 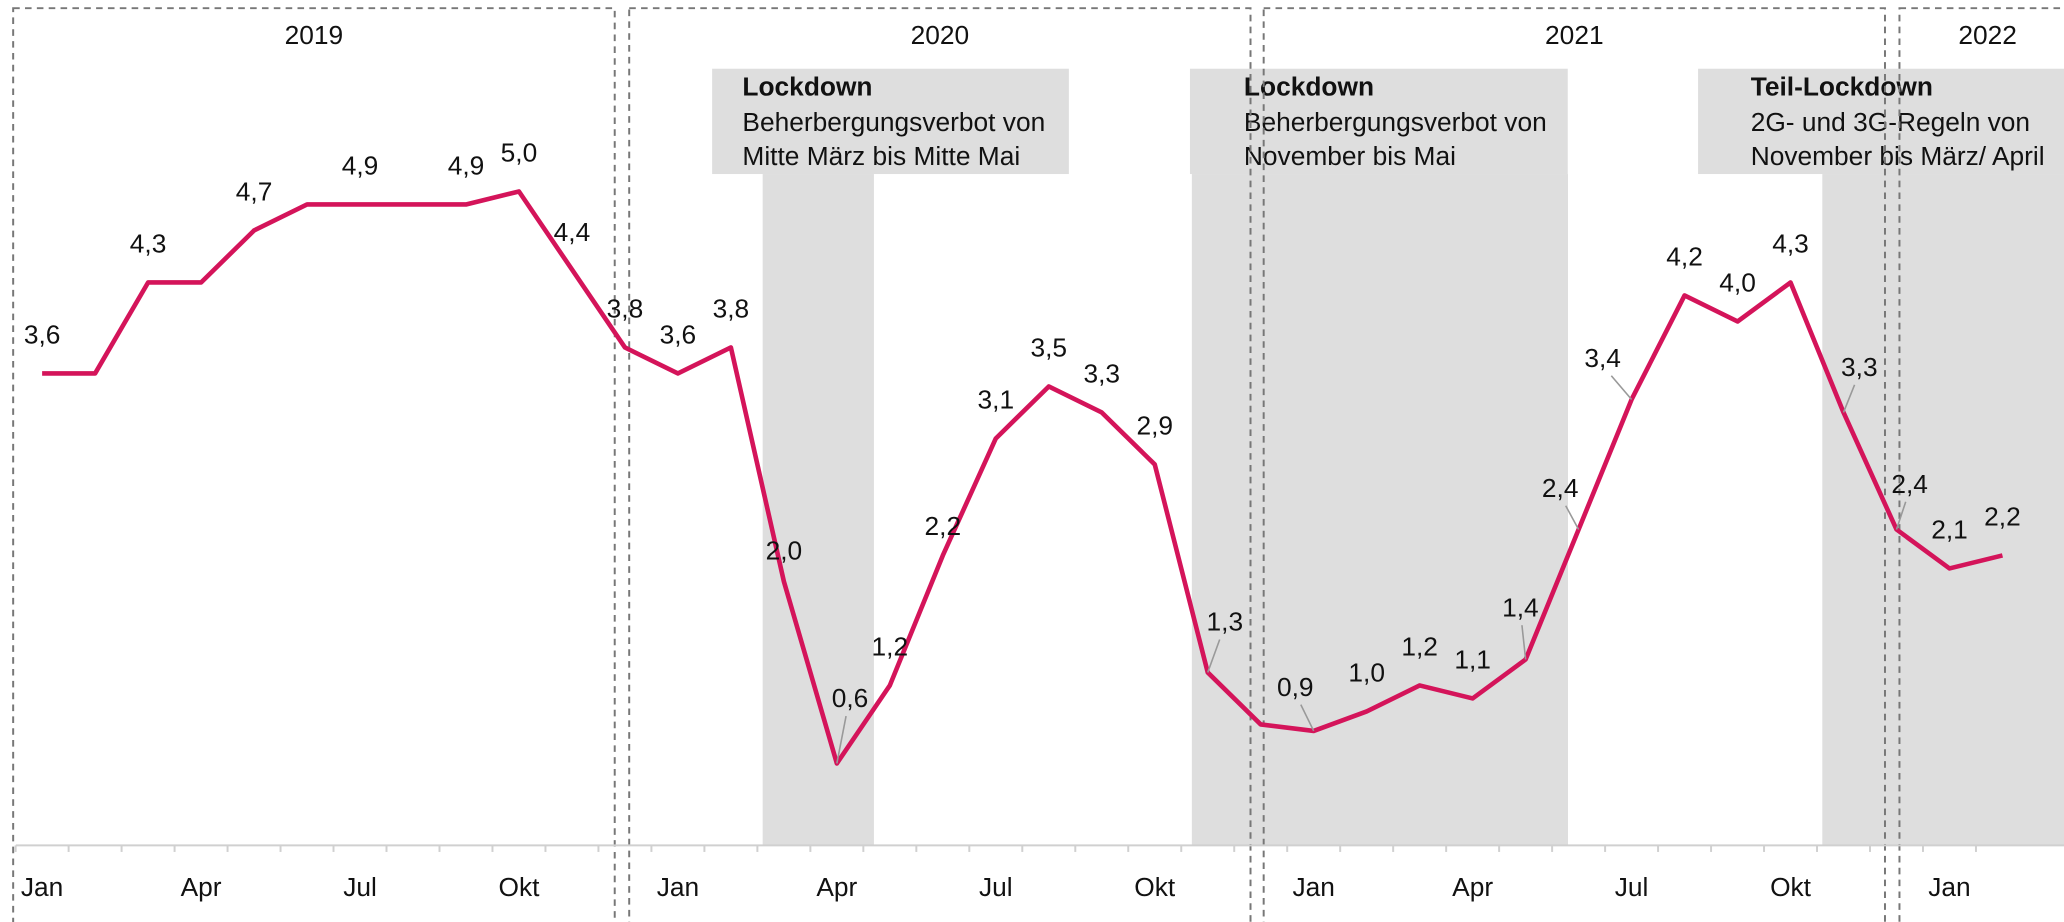 I want to click on year-panel, so click(x=1981, y=464).